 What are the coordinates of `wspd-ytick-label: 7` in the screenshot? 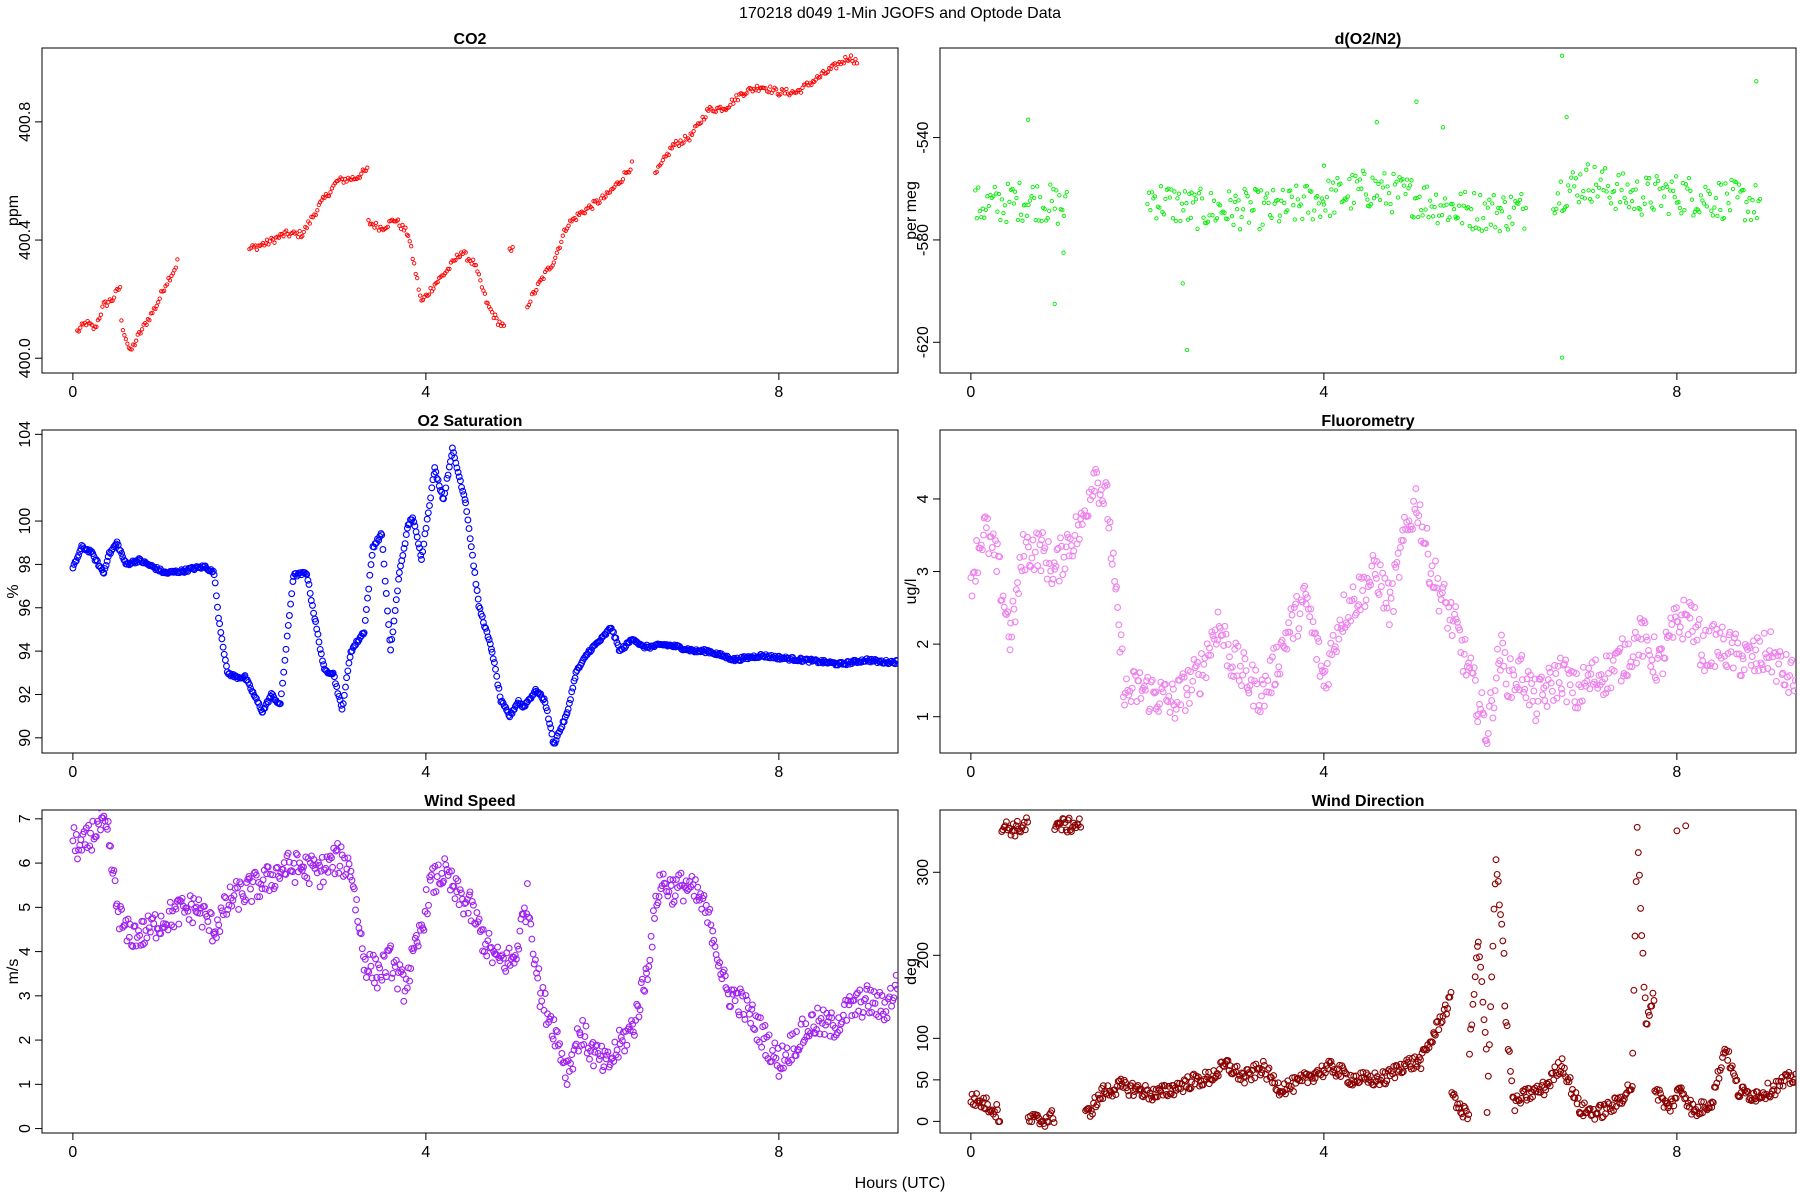 It's located at (25, 818).